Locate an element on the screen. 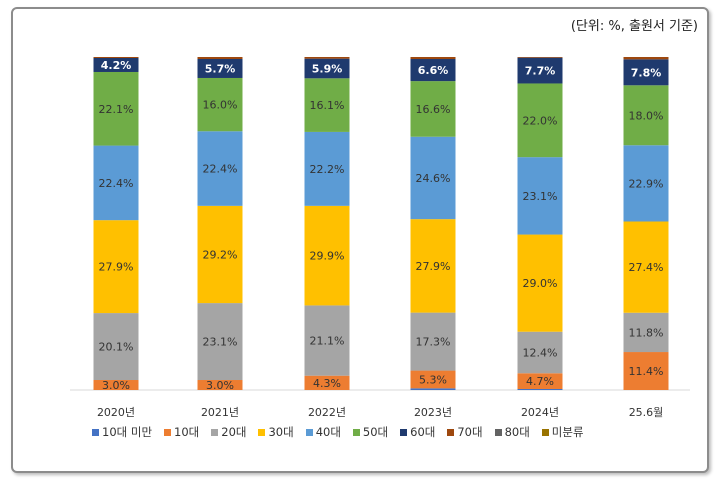 Image resolution: width=720 pixels, height=484 pixels. legend-item: 80대 is located at coordinates (512, 432).